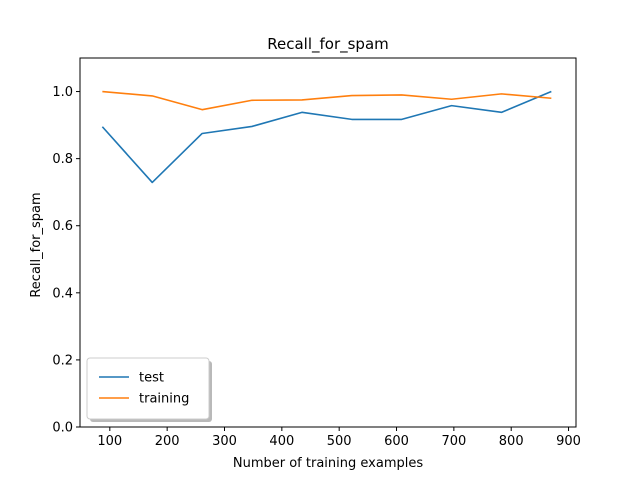 The height and width of the screenshot is (480, 640). What do you see at coordinates (109, 441) in the screenshot?
I see `x-tick-label: 100` at bounding box center [109, 441].